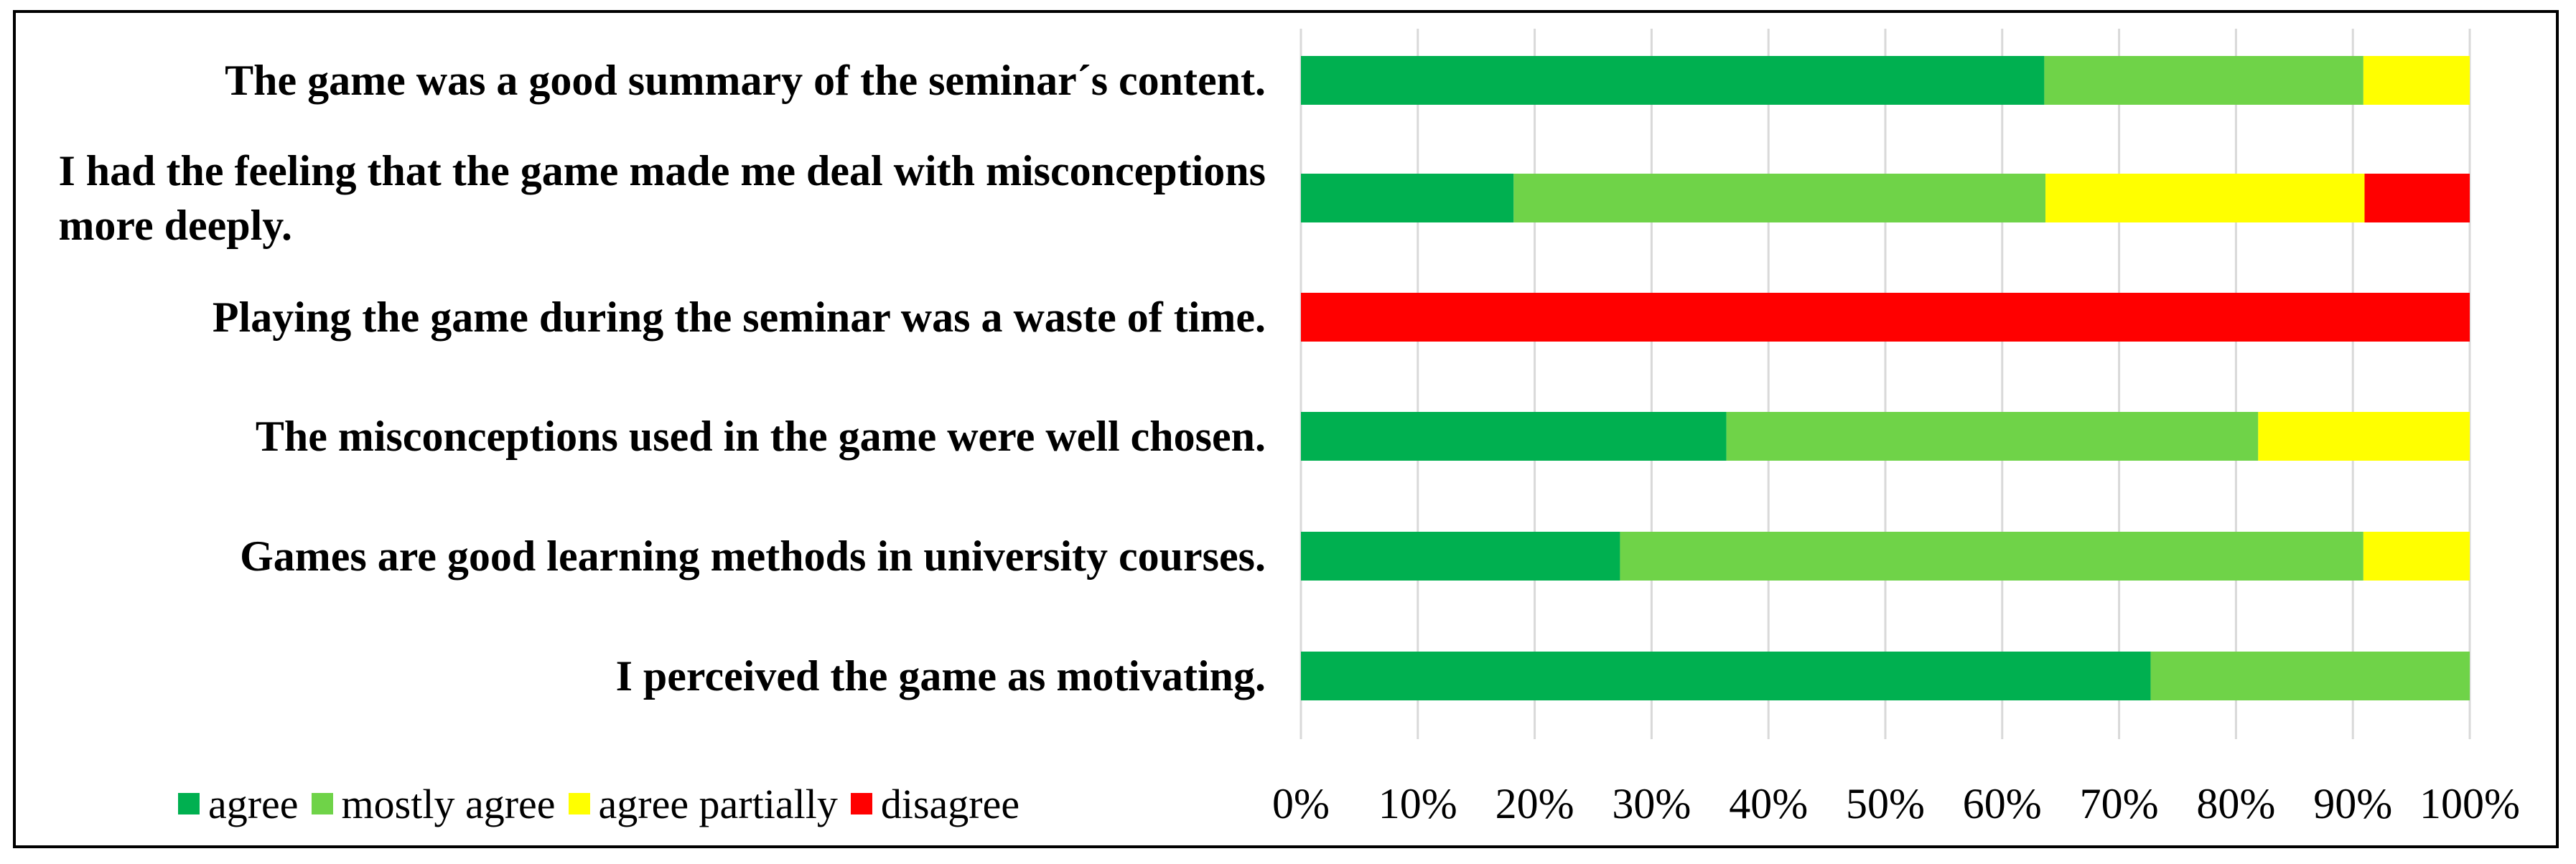 This screenshot has height=864, width=2576. I want to click on x-tick-label: 0%, so click(1301, 804).